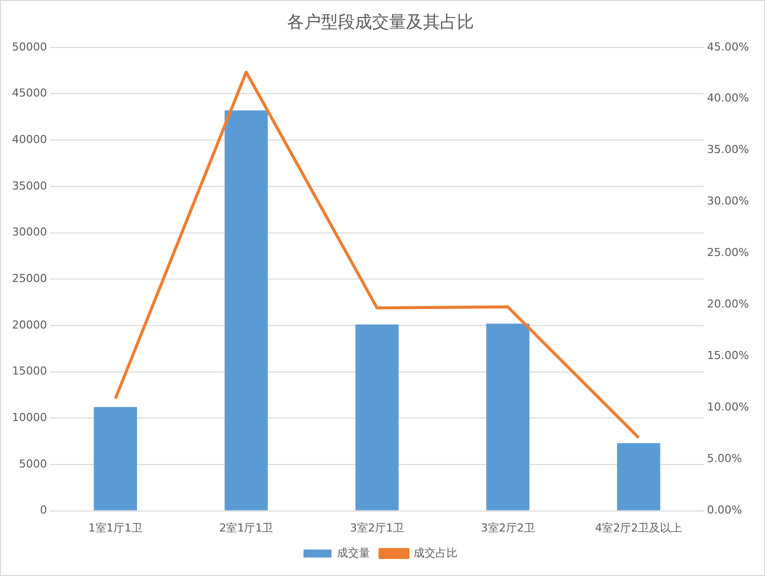 This screenshot has height=576, width=765. I want to click on y-tick-label: 10000, so click(29, 417).